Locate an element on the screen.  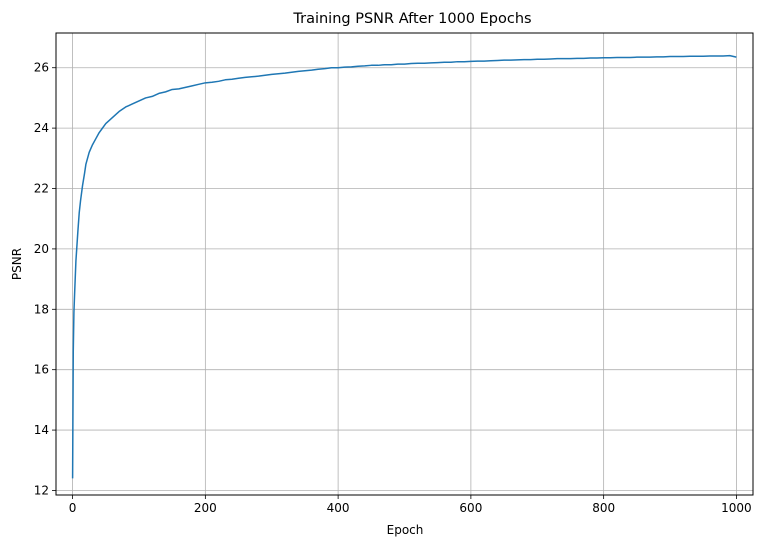
x-tick-label: 800 is located at coordinates (603, 508).